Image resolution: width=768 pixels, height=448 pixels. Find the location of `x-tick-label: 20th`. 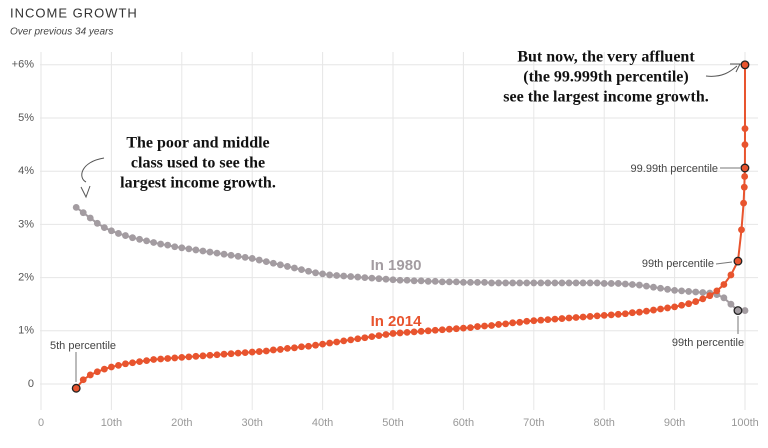

x-tick-label: 20th is located at coordinates (181, 423).